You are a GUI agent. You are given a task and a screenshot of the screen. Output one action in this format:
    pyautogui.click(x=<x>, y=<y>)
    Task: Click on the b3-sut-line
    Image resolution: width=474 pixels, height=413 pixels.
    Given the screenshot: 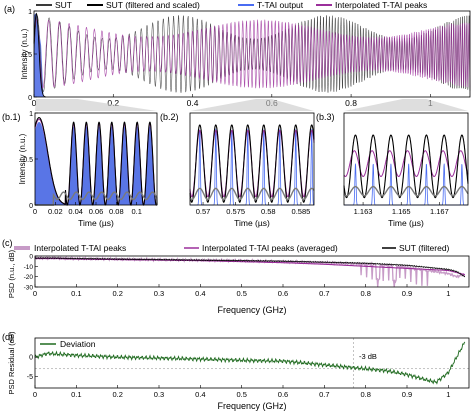 What is the action you would take?
    pyautogui.click(x=406, y=166)
    